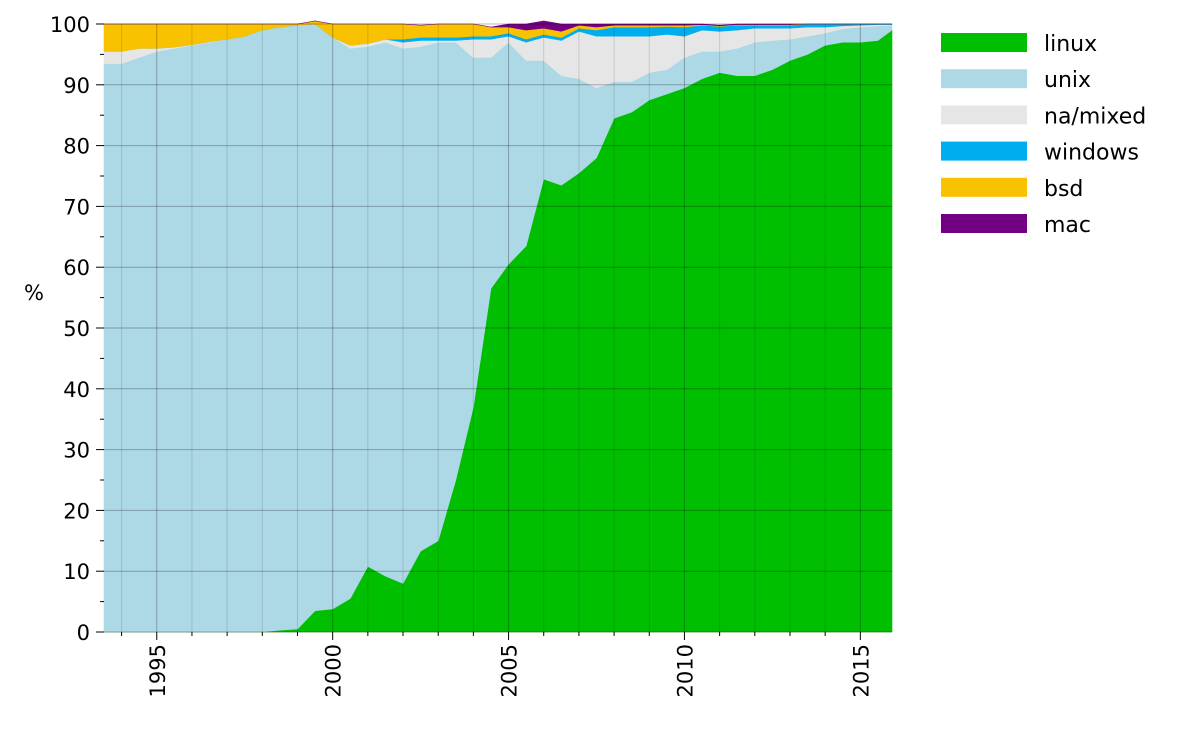 The width and height of the screenshot is (1184, 730). Describe the element at coordinates (76, 207) in the screenshot. I see `y-tick-label: 70` at that location.